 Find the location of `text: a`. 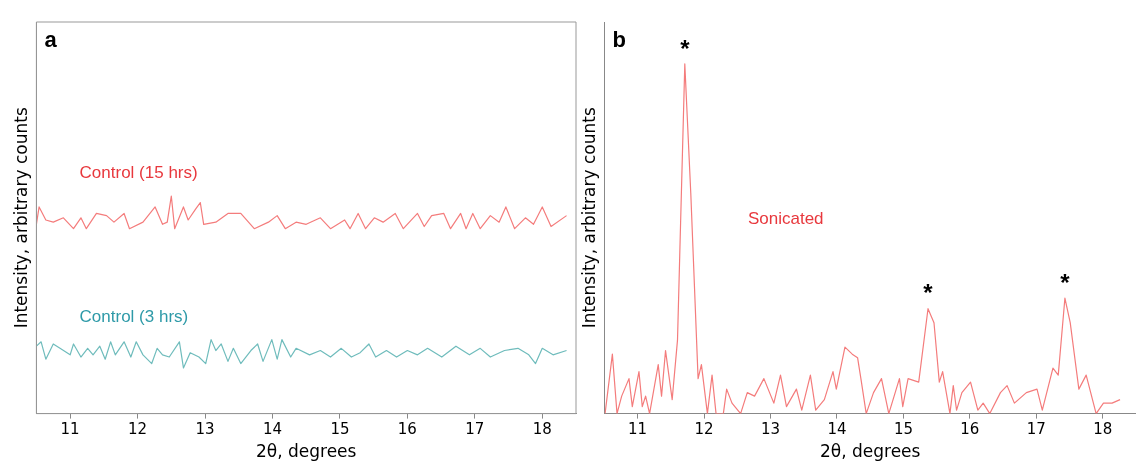

text: a is located at coordinates (51, 40).